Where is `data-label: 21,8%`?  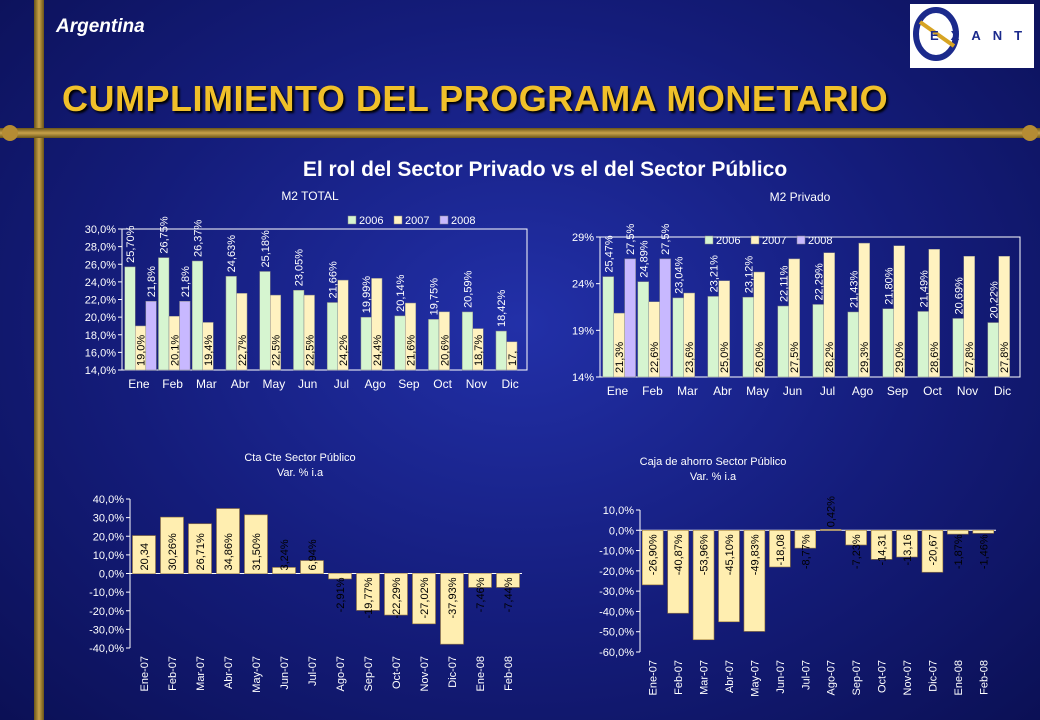 data-label: 21,8% is located at coordinates (186, 281).